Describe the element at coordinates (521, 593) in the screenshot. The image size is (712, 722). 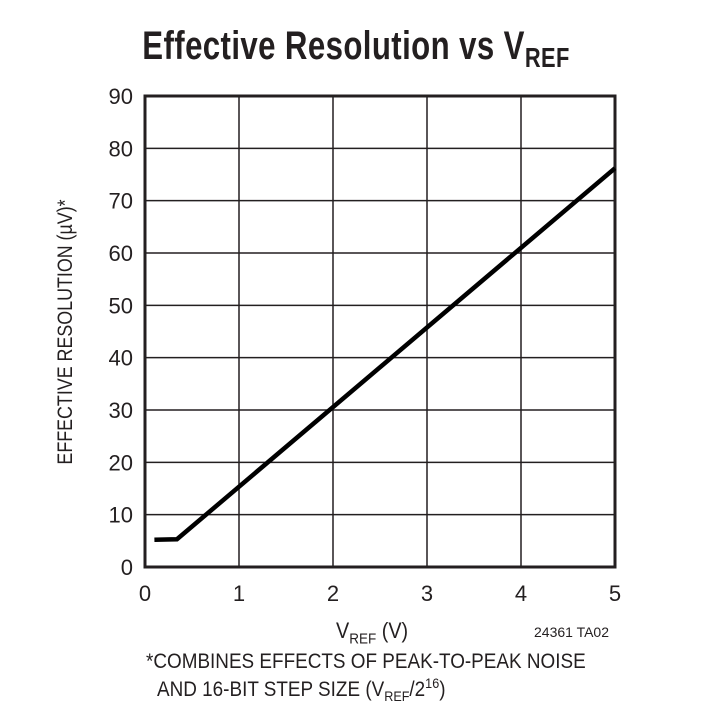
I see `x-tick-label: 4` at that location.